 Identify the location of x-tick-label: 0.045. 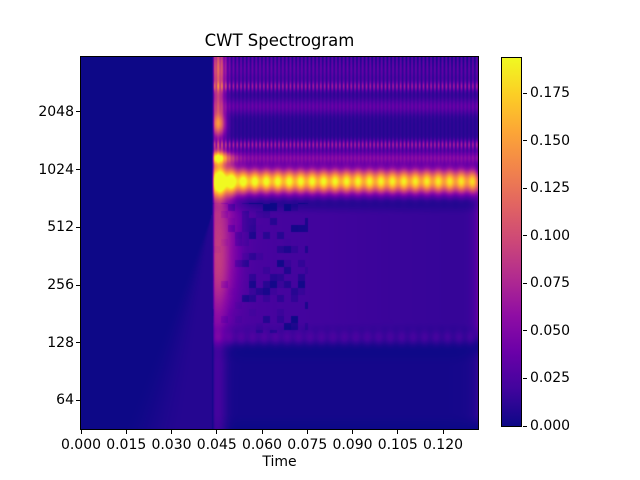
(216, 445).